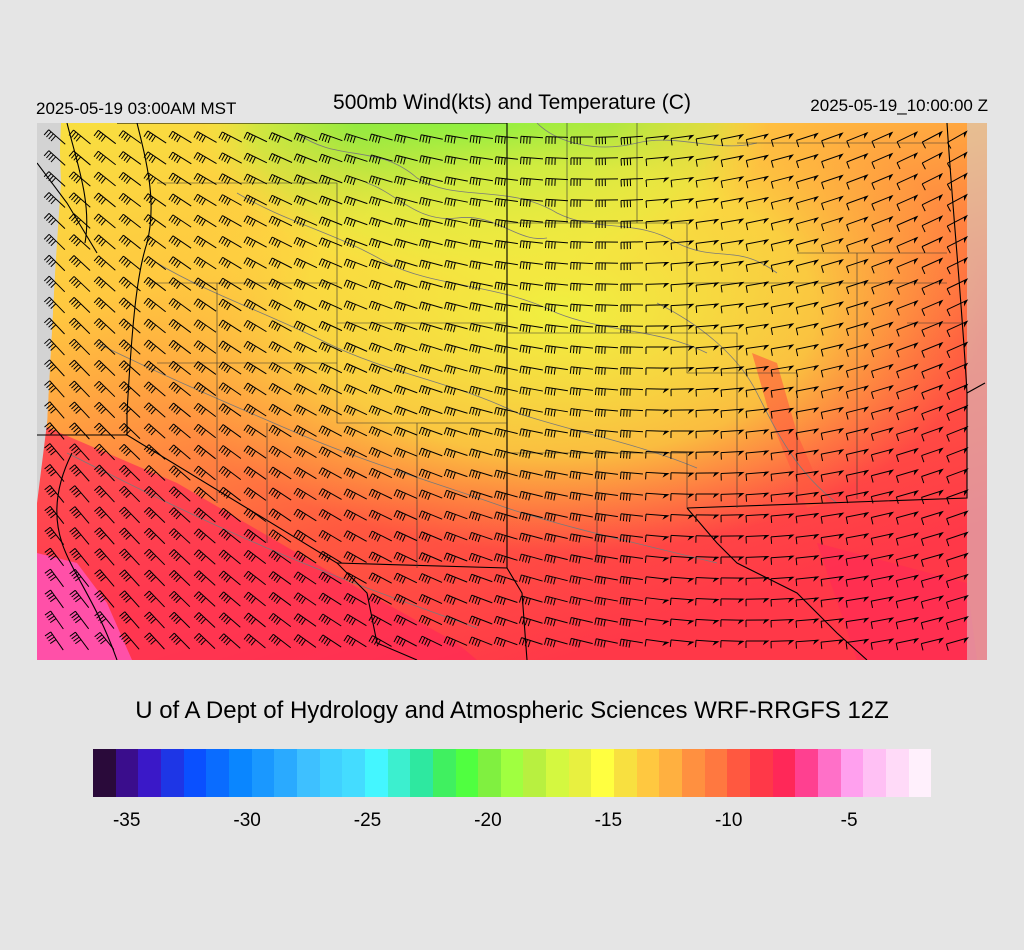  What do you see at coordinates (899, 105) in the screenshot?
I see `valid-time-utc: 2025-05-19_10:00:00 Z` at bounding box center [899, 105].